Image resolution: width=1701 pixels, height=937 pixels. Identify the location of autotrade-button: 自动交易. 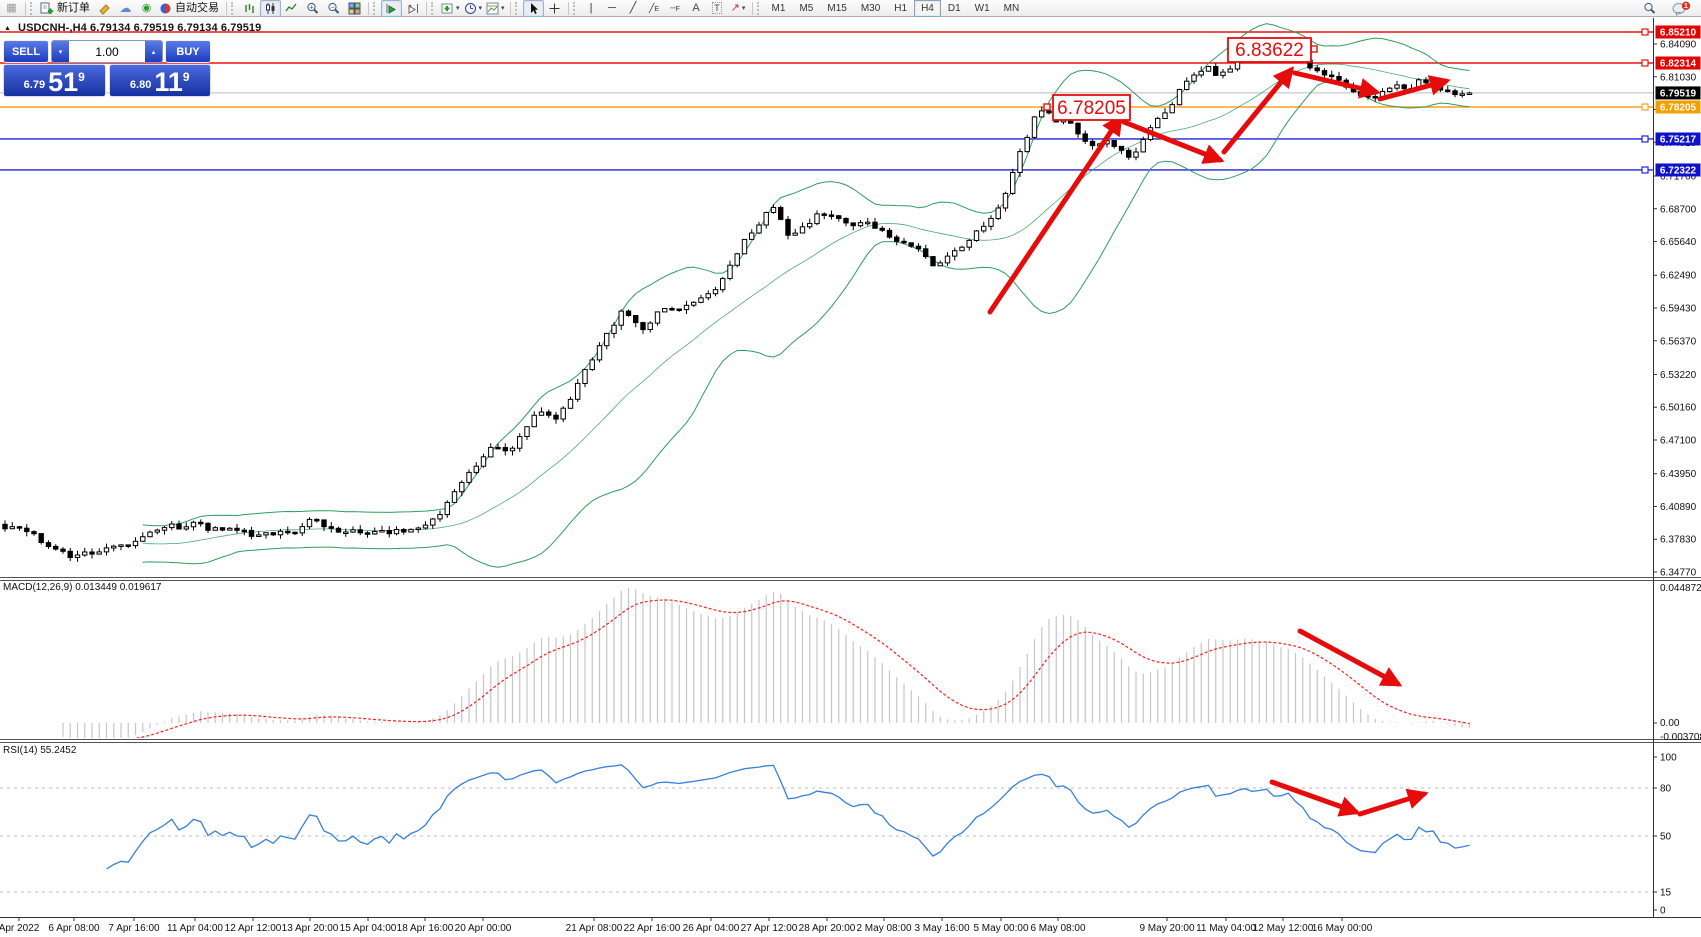
(190, 8).